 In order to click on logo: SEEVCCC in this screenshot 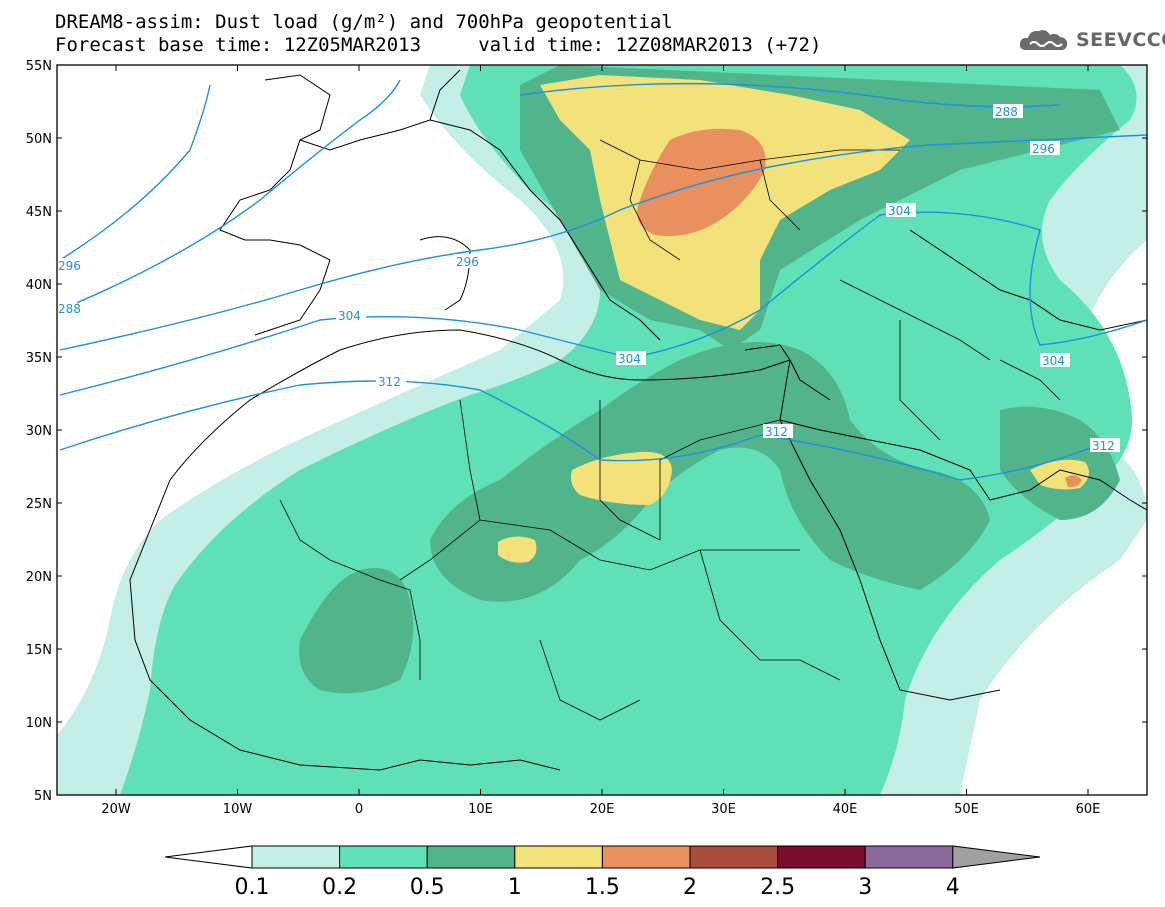, I will do `click(1091, 40)`.